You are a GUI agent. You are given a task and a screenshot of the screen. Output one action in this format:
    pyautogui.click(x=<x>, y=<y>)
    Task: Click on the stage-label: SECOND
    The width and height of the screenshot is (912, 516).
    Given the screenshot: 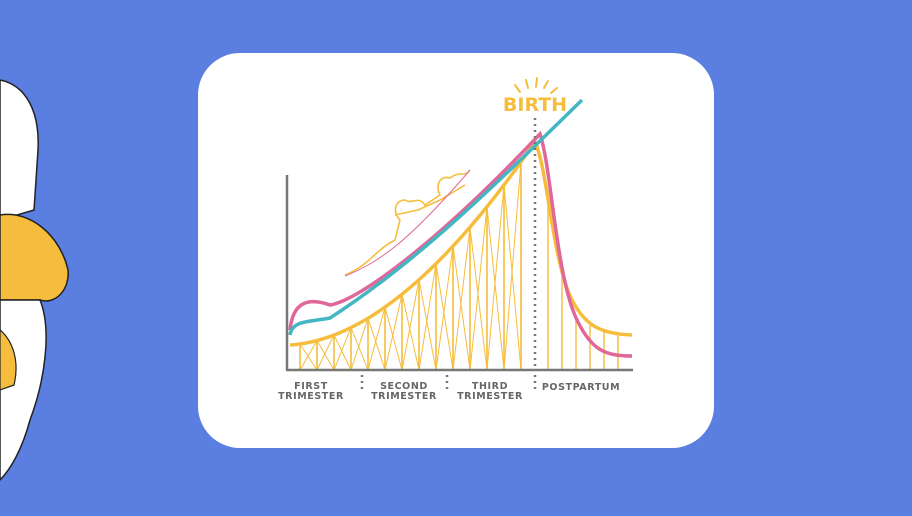 What is the action you would take?
    pyautogui.click(x=404, y=386)
    